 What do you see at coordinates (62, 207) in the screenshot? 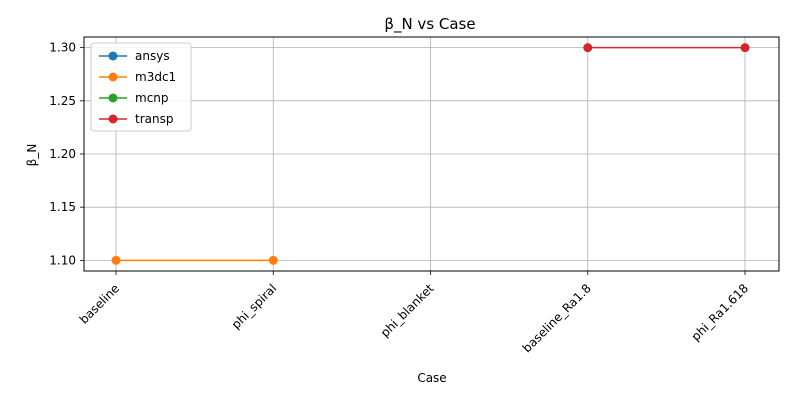
I see `y-tick-label: 1.15` at bounding box center [62, 207].